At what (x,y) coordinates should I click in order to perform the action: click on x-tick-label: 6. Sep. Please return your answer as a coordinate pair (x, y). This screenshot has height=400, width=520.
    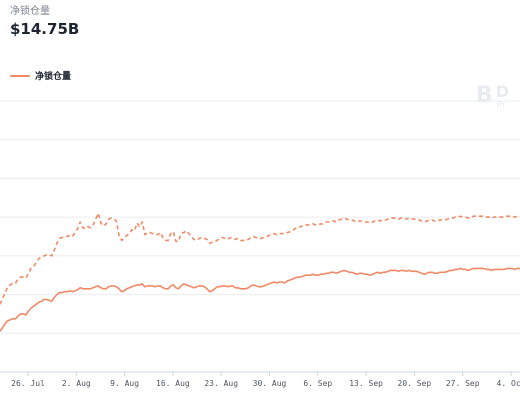
    Looking at the image, I should click on (317, 383).